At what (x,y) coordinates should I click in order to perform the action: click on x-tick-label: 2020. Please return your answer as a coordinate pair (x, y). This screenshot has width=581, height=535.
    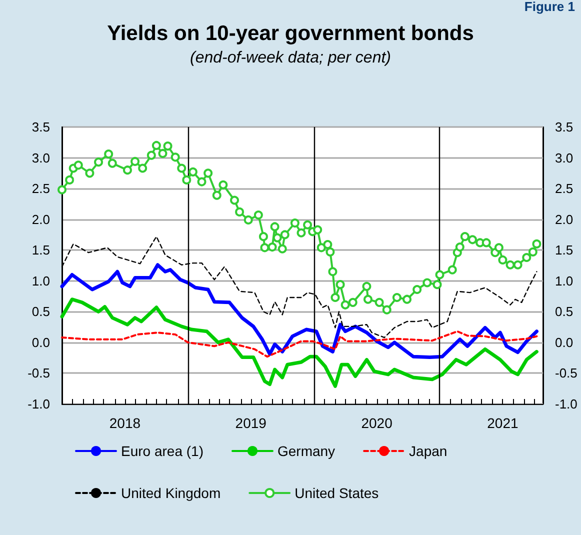
    Looking at the image, I should click on (377, 423).